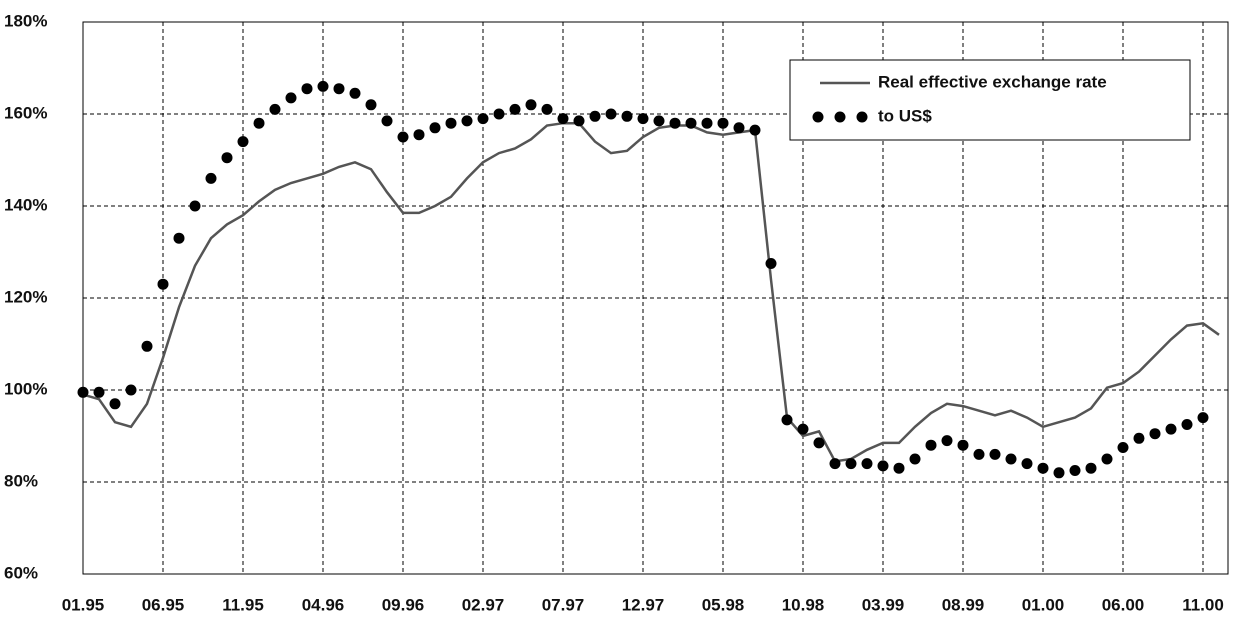 The height and width of the screenshot is (625, 1238). Describe the element at coordinates (803, 604) in the screenshot. I see `x-tick-label: 10.98` at that location.